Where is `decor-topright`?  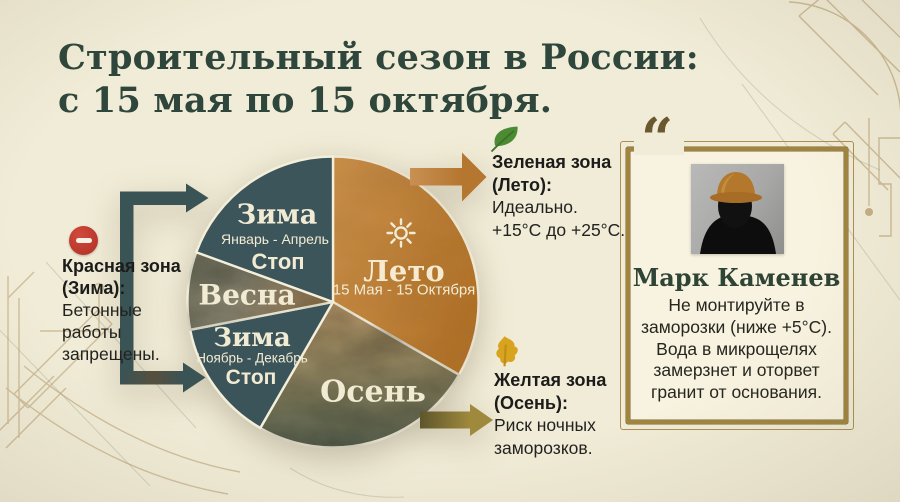
decor-topright is located at coordinates (844, 118).